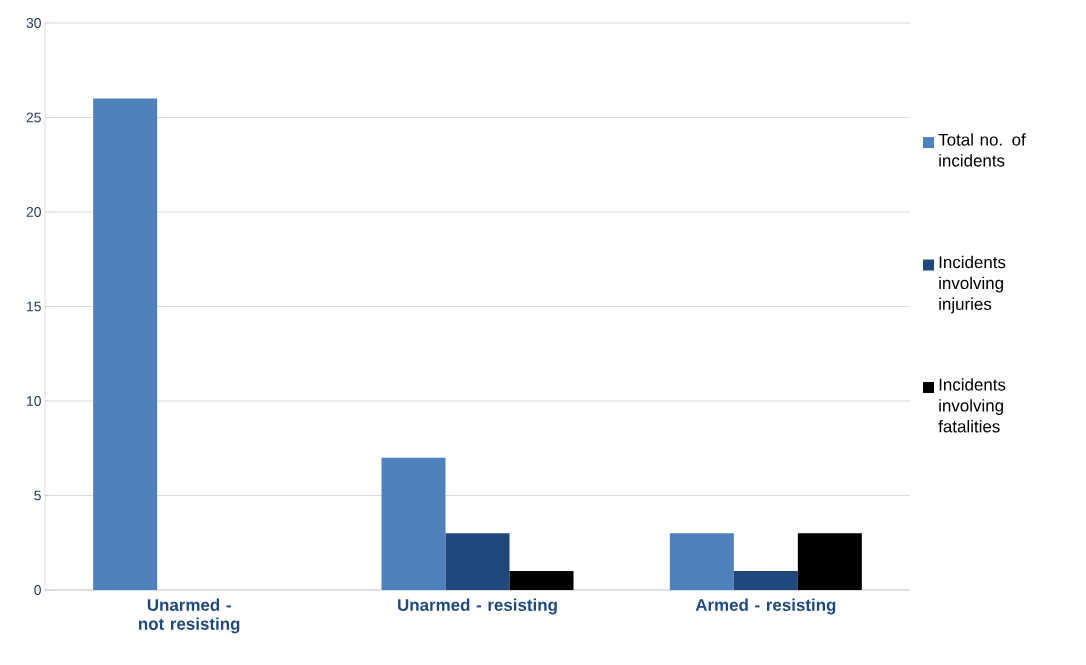 Image resolution: width=1086 pixels, height=665 pixels. I want to click on y-tick-label: 0, so click(37, 590).